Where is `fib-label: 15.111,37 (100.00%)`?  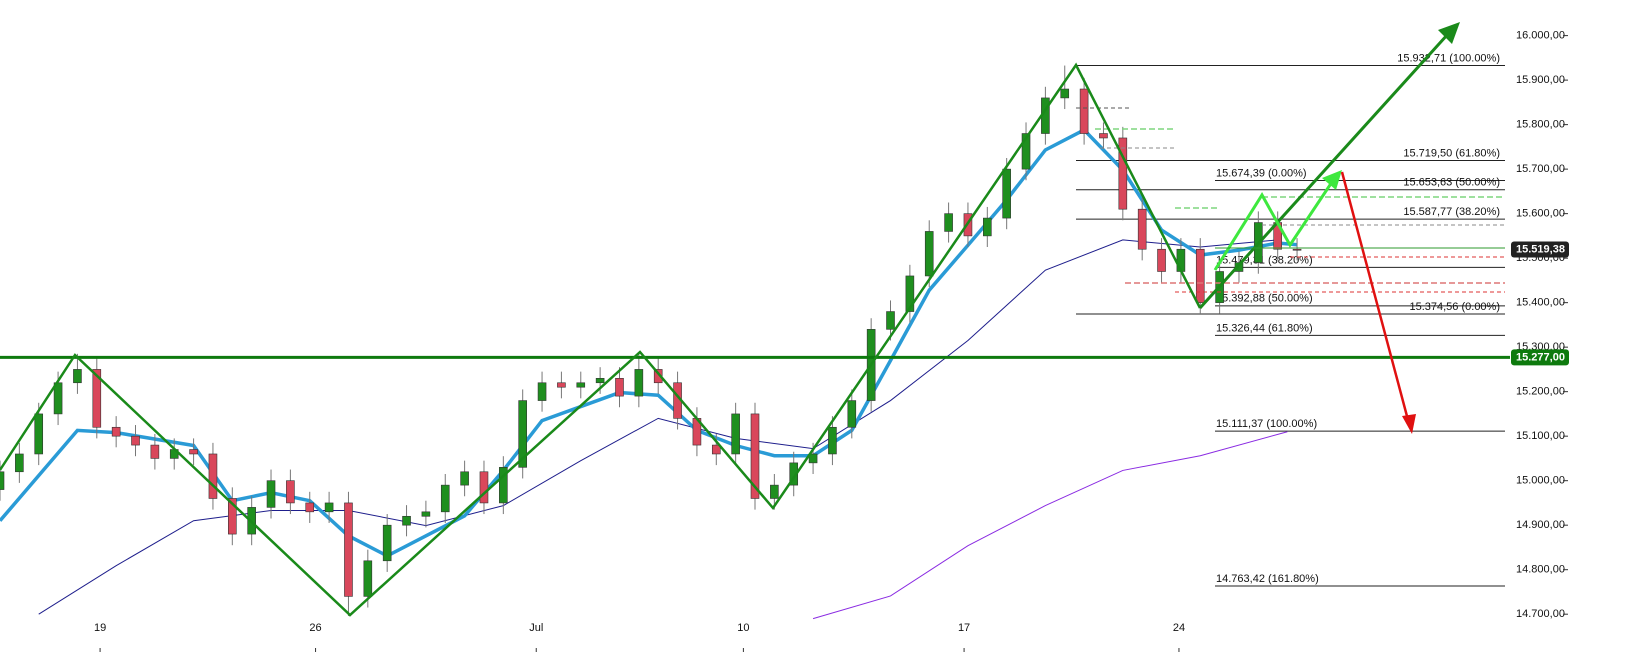
fib-label: 15.111,37 (100.00%) is located at coordinates (1266, 424).